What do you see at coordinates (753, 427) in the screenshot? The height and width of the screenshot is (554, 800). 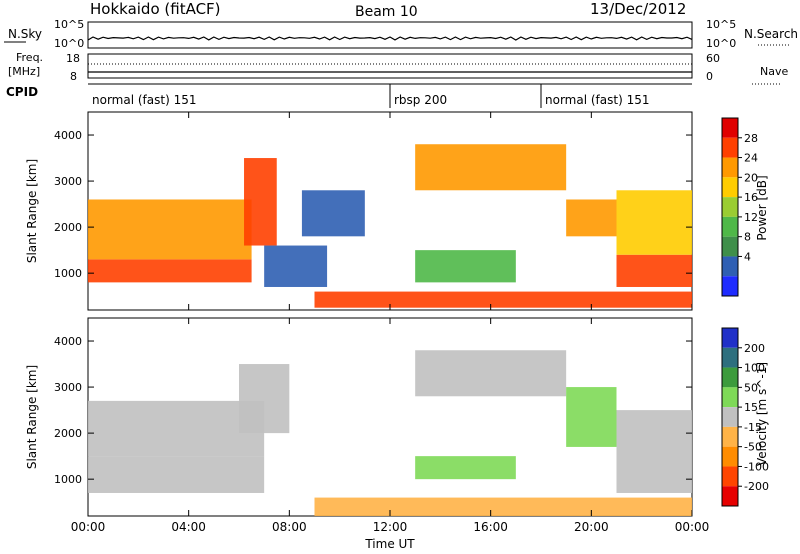 I see `velocity-colorbar-tick-label: -15` at bounding box center [753, 427].